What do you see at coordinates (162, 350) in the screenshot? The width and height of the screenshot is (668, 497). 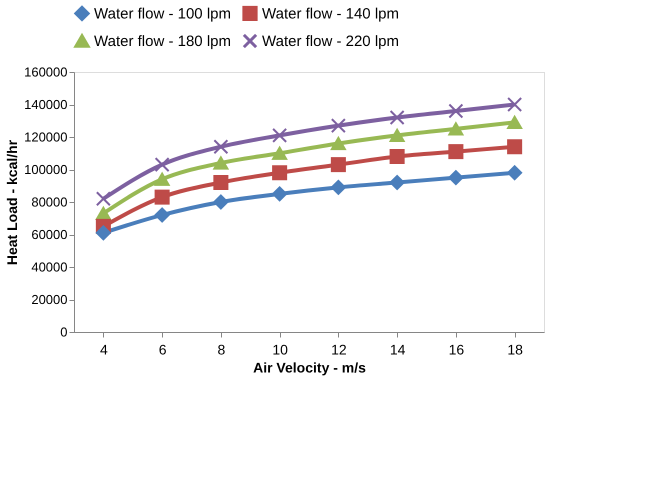 I see `x-tick-label: 6` at bounding box center [162, 350].